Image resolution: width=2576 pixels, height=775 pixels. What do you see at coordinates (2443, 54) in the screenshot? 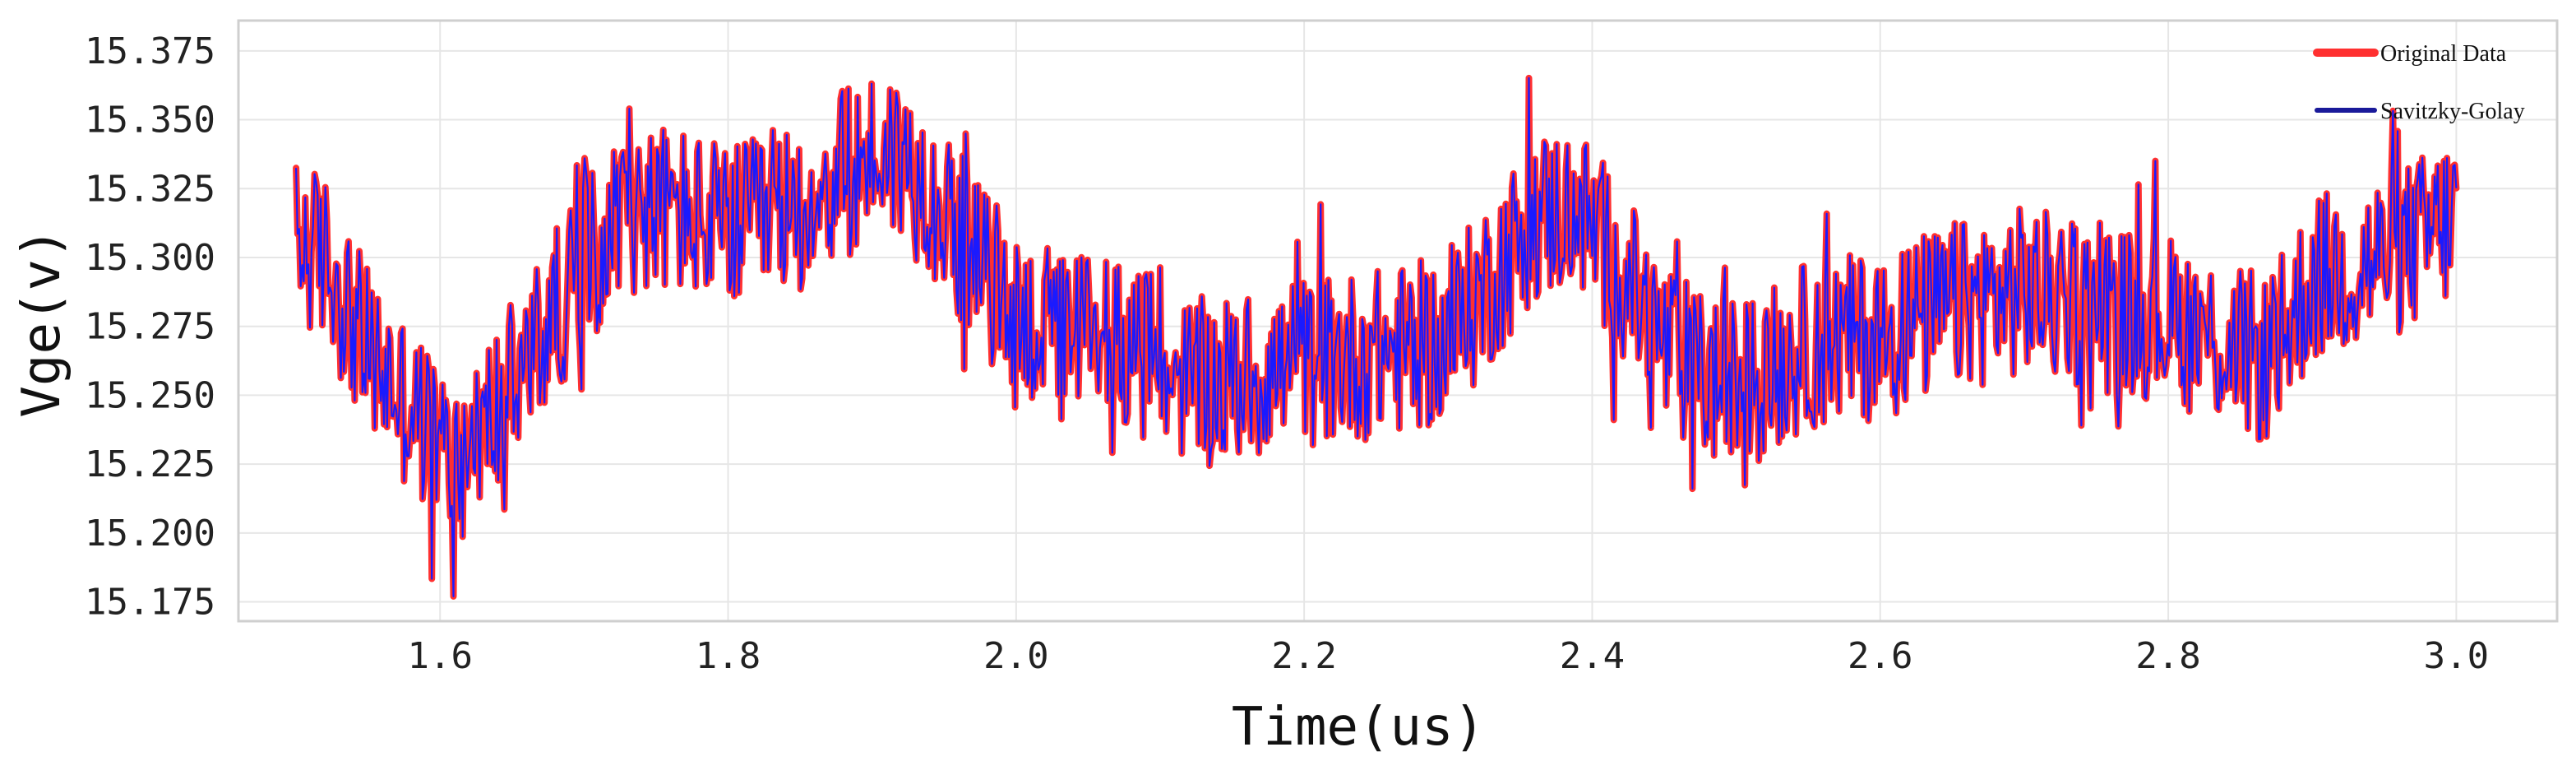
I see `legend-label-original-data: Original Data` at bounding box center [2443, 54].